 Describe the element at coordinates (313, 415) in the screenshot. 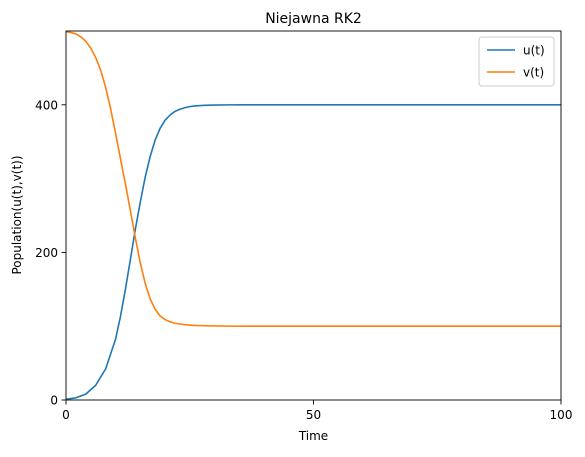

I see `x-tick-label: 50` at that location.